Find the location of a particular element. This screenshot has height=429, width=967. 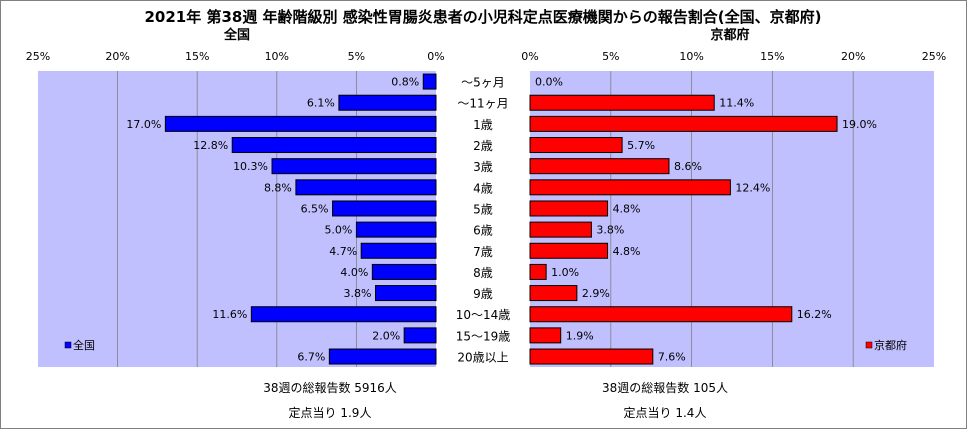

national-total-reports: 38週の総報告数 5916人 is located at coordinates (330, 387).